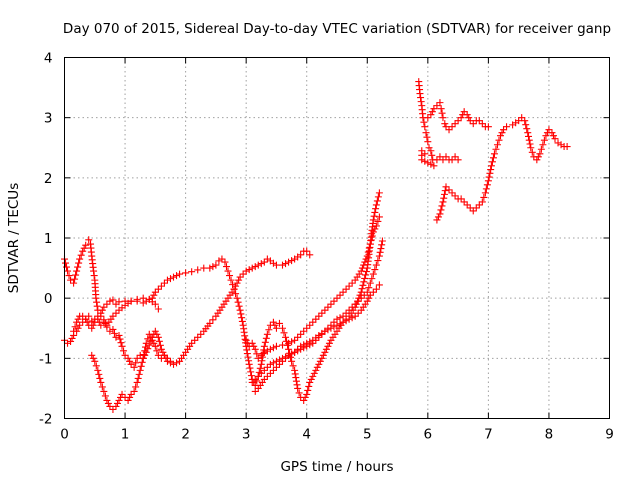  Describe the element at coordinates (116, 314) in the screenshot. I see `series-sat-d` at that location.